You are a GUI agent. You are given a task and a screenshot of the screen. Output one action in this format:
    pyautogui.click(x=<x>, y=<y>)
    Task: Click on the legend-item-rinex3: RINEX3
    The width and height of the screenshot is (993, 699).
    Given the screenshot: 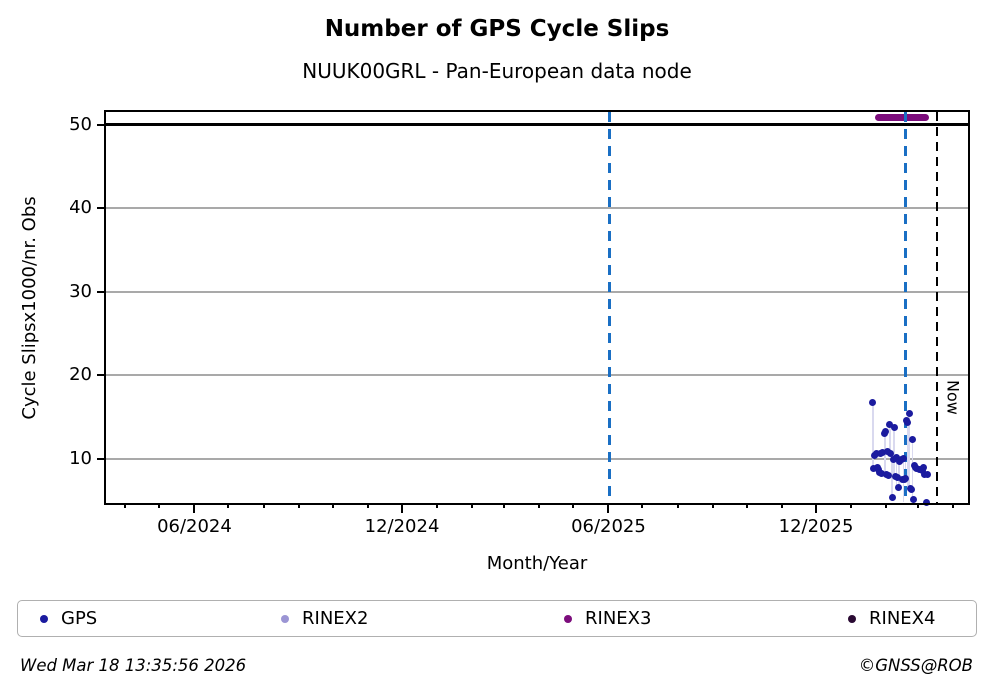 What is the action you would take?
    pyautogui.click(x=607, y=619)
    